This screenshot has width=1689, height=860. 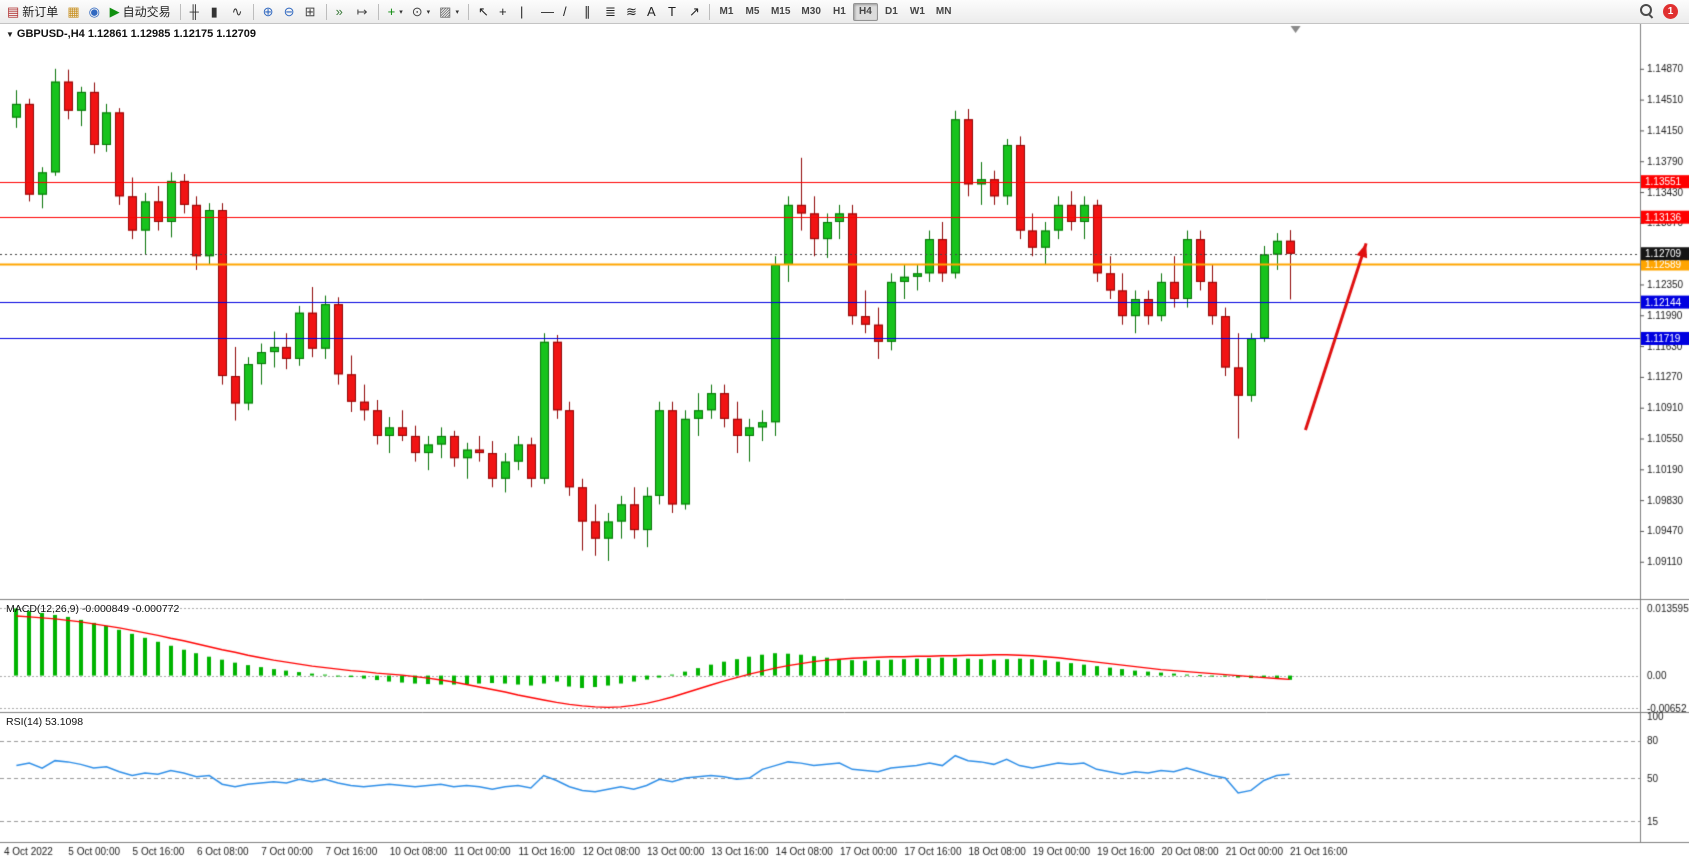 I want to click on cursor-tool-icon: ↖, so click(x=483, y=11).